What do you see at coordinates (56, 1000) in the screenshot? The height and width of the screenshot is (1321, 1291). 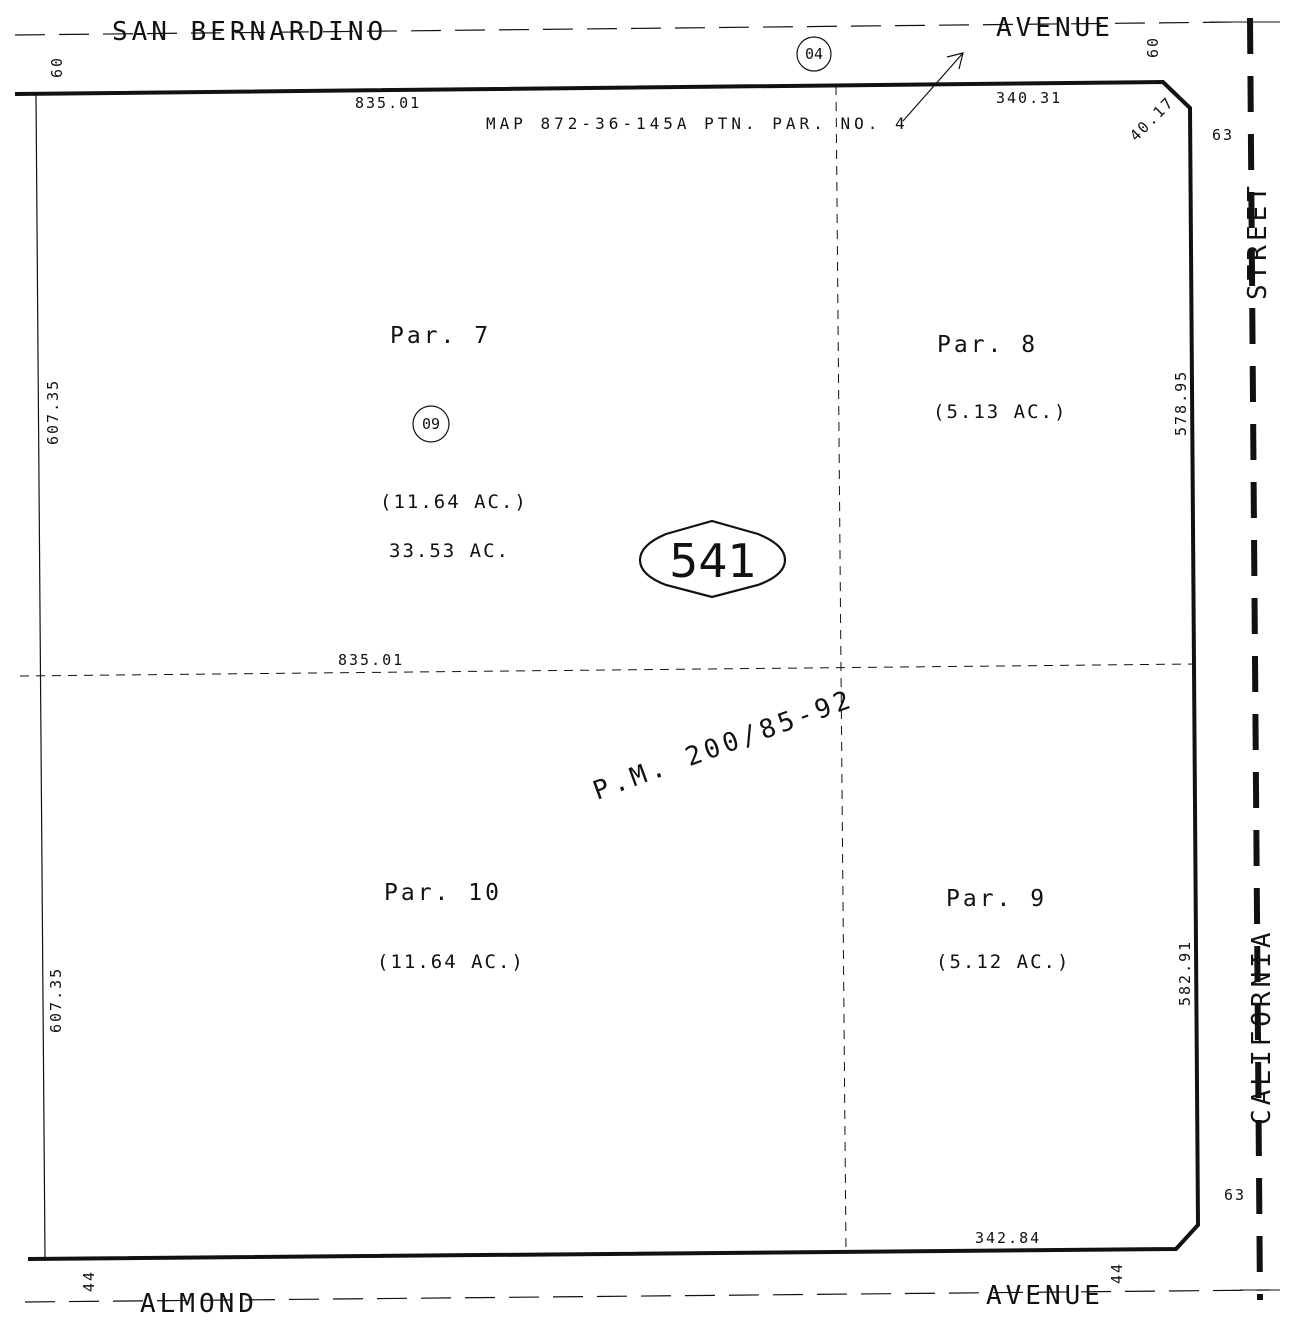 I see `dim-left-lower: 607.35` at bounding box center [56, 1000].